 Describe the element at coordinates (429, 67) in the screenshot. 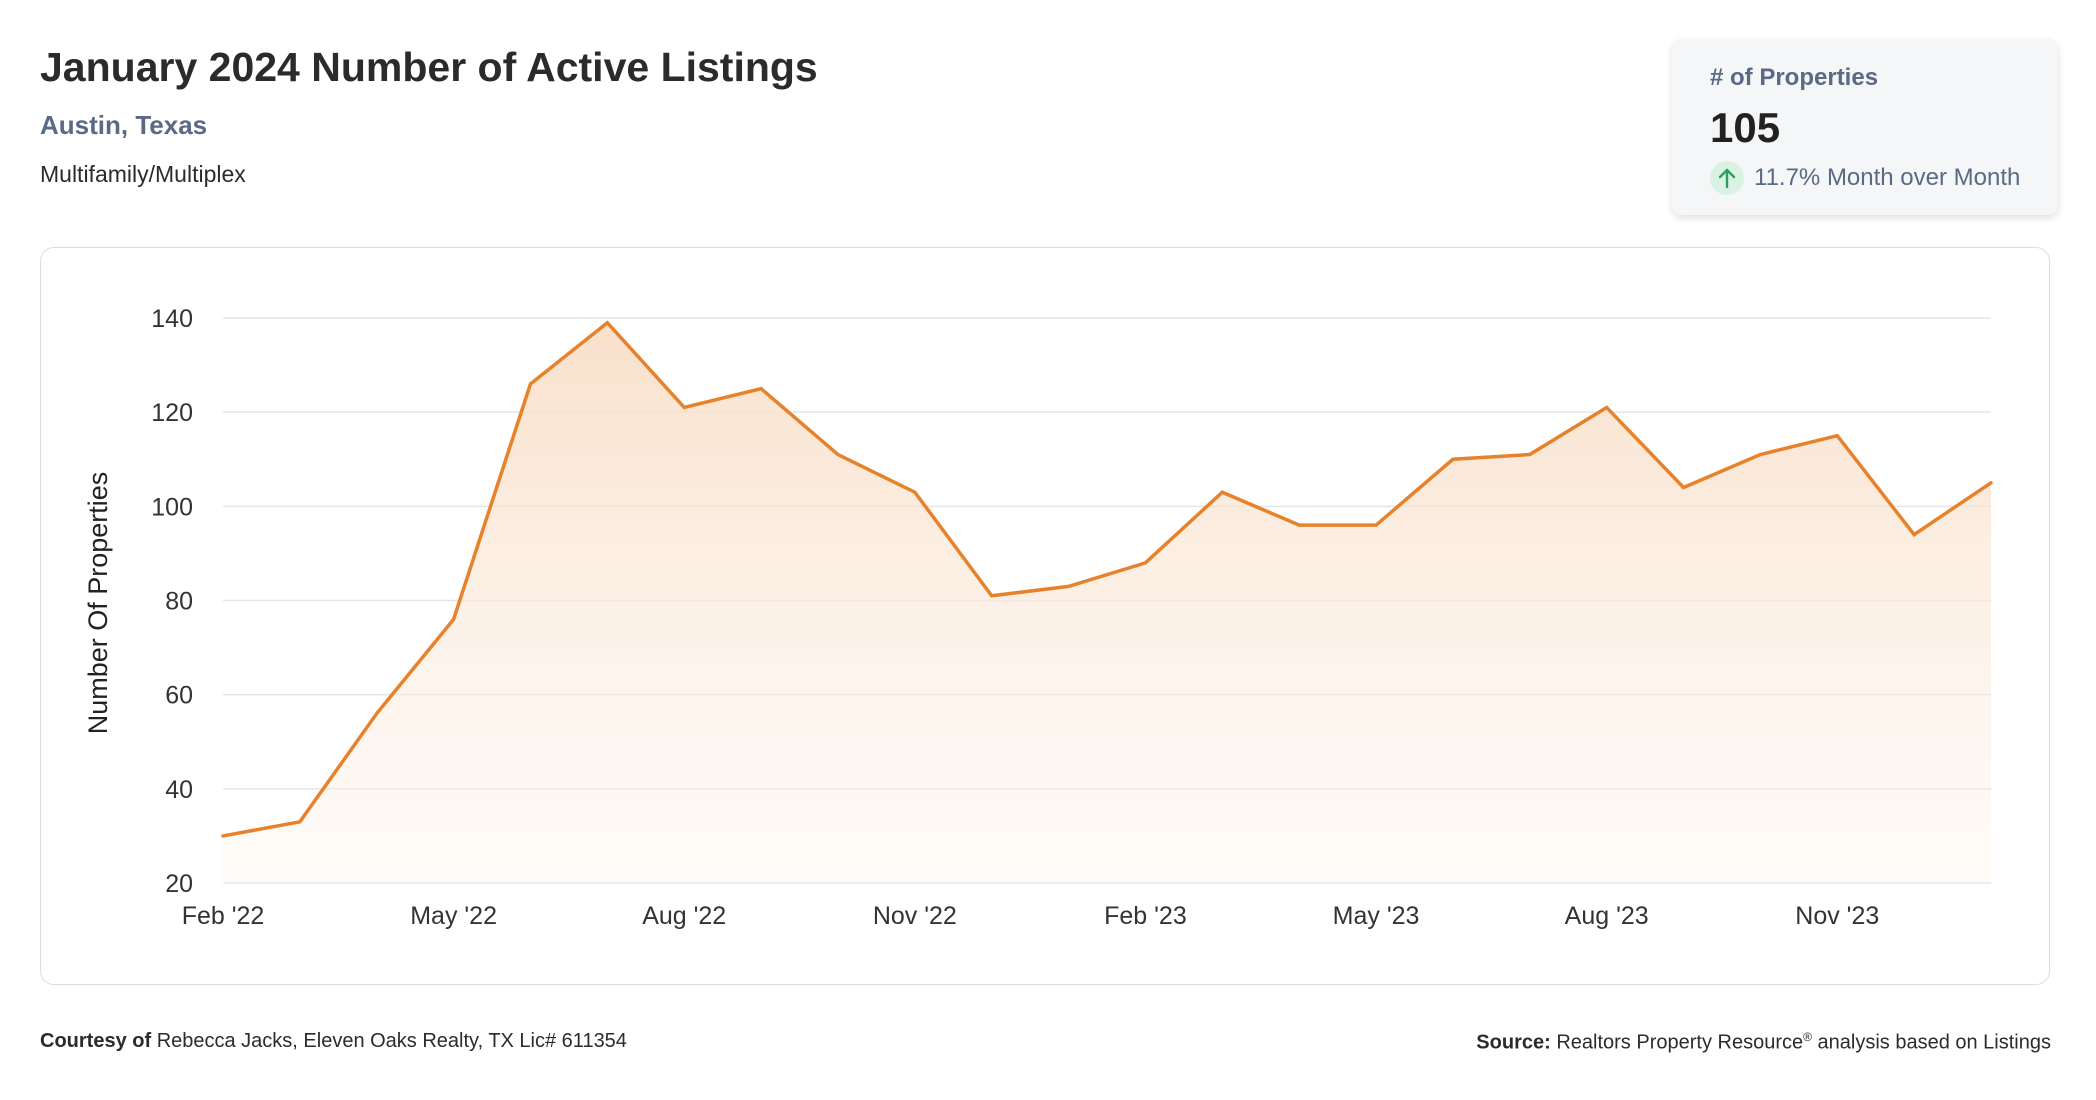

I see `page-title: January 2024 Number of Active Listings` at that location.